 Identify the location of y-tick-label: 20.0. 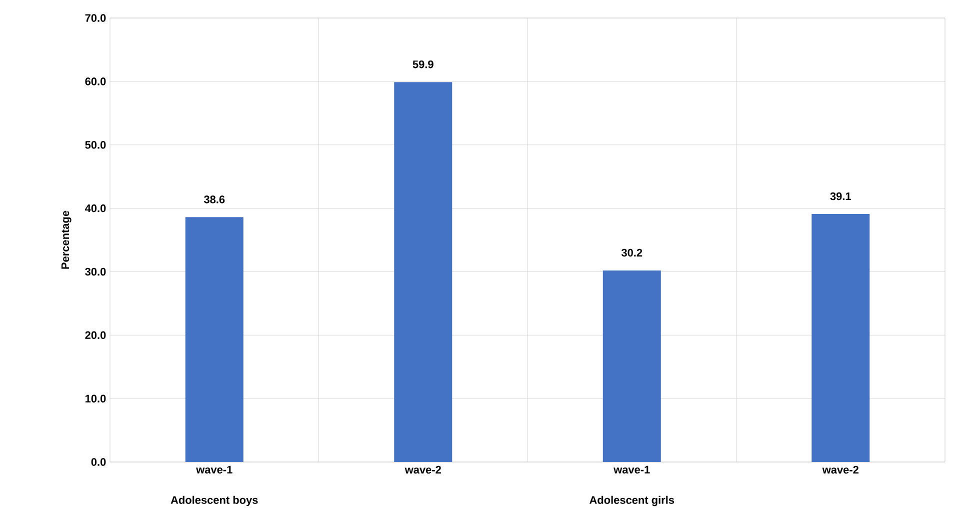
(95, 335).